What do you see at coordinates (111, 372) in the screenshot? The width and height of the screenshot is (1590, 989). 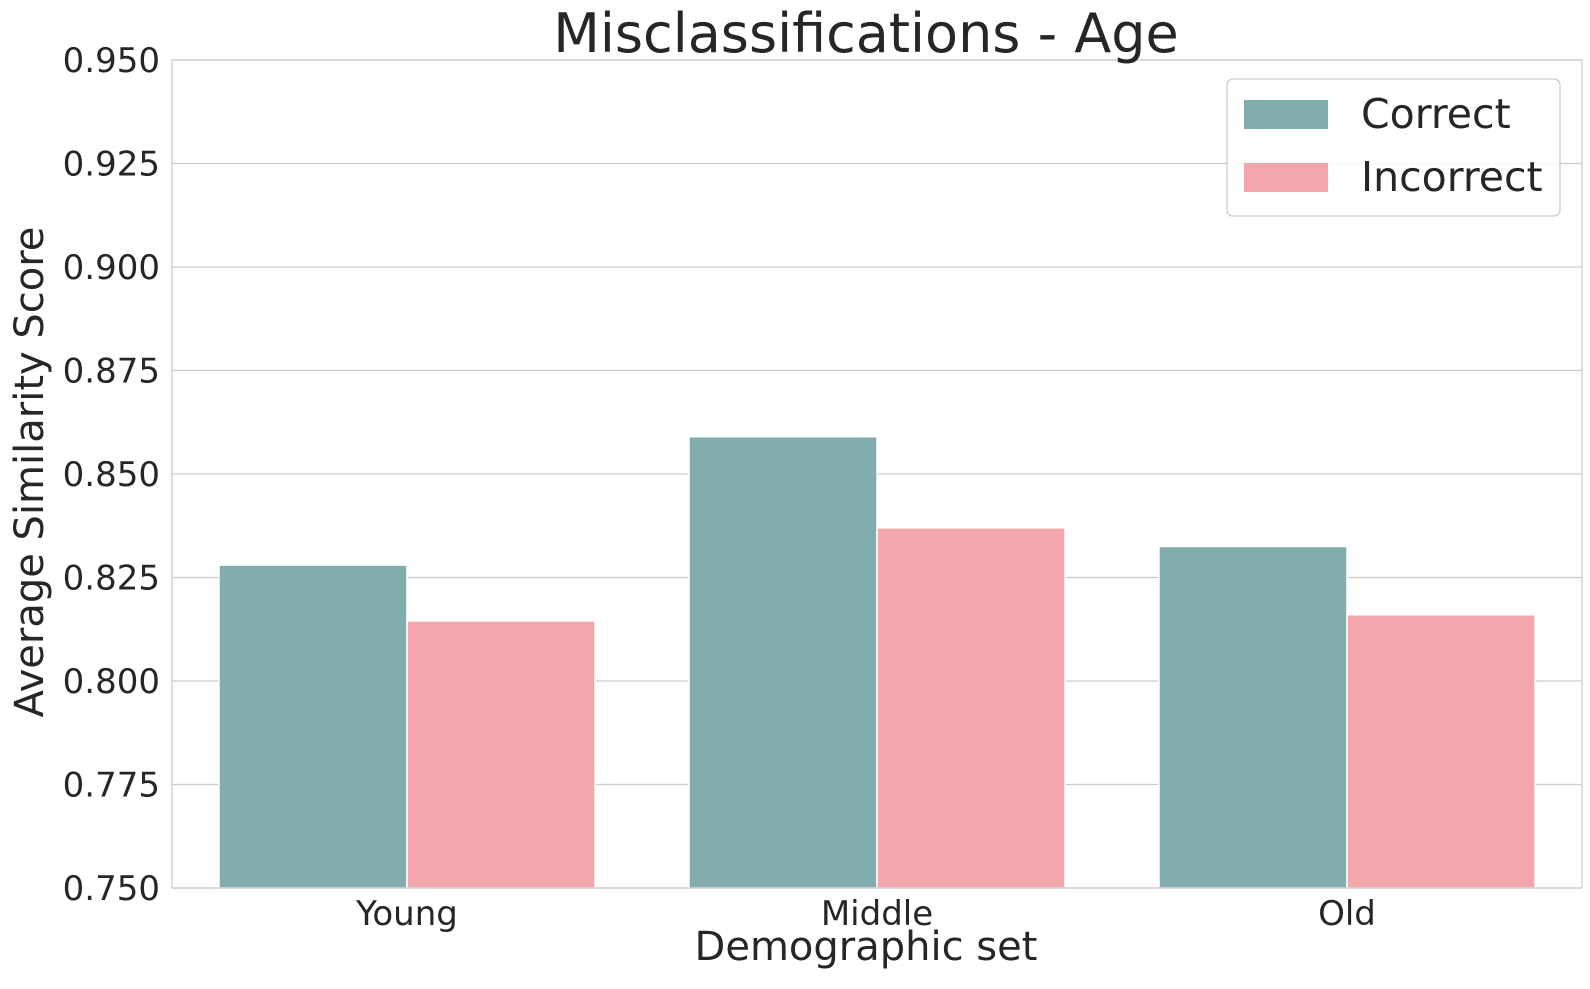 I see `y-tick-label: 0.875` at bounding box center [111, 372].